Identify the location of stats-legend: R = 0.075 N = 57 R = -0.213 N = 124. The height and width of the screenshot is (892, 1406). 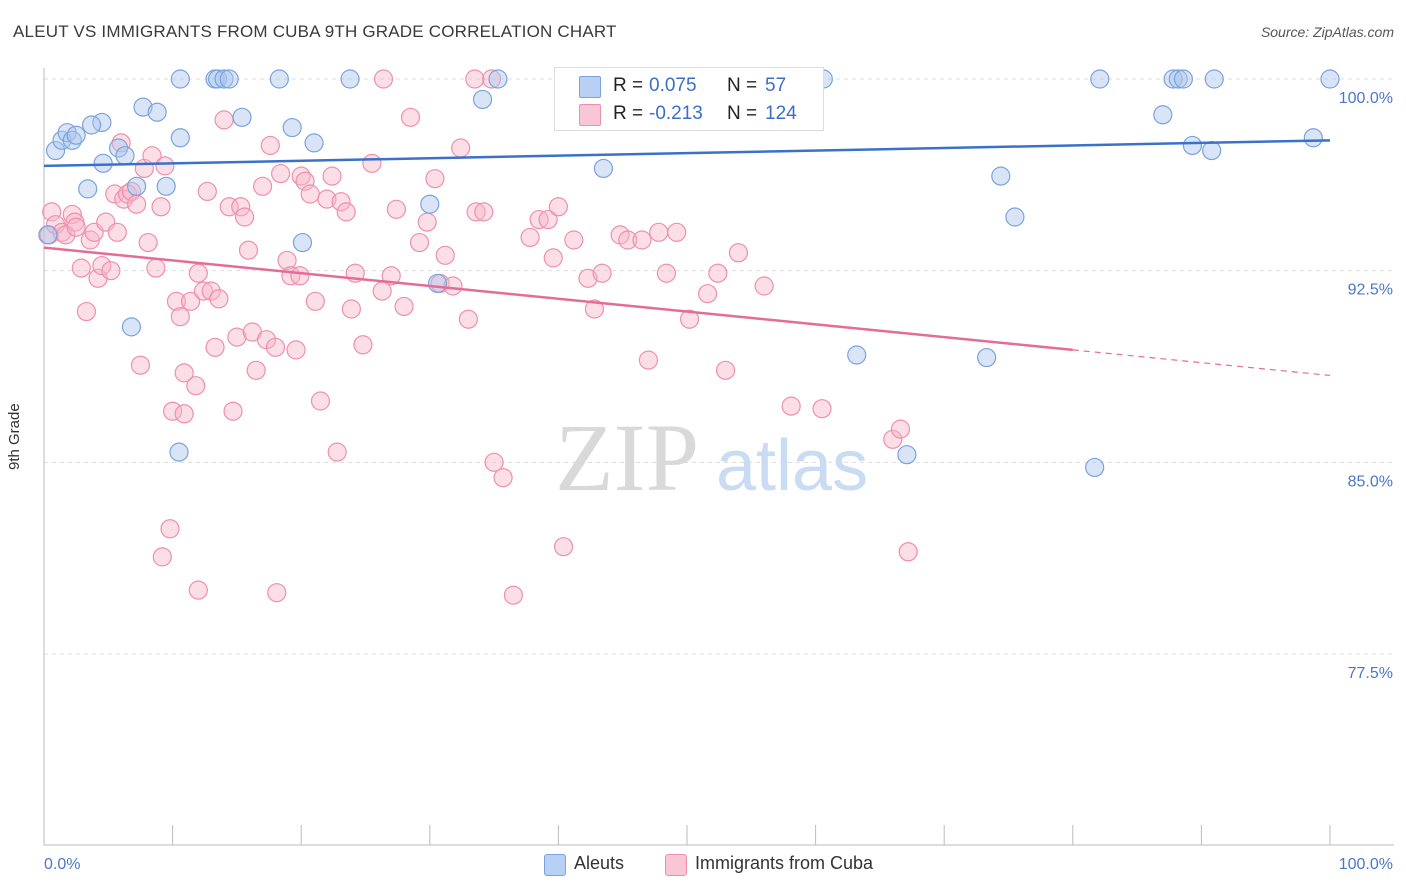
(689, 99).